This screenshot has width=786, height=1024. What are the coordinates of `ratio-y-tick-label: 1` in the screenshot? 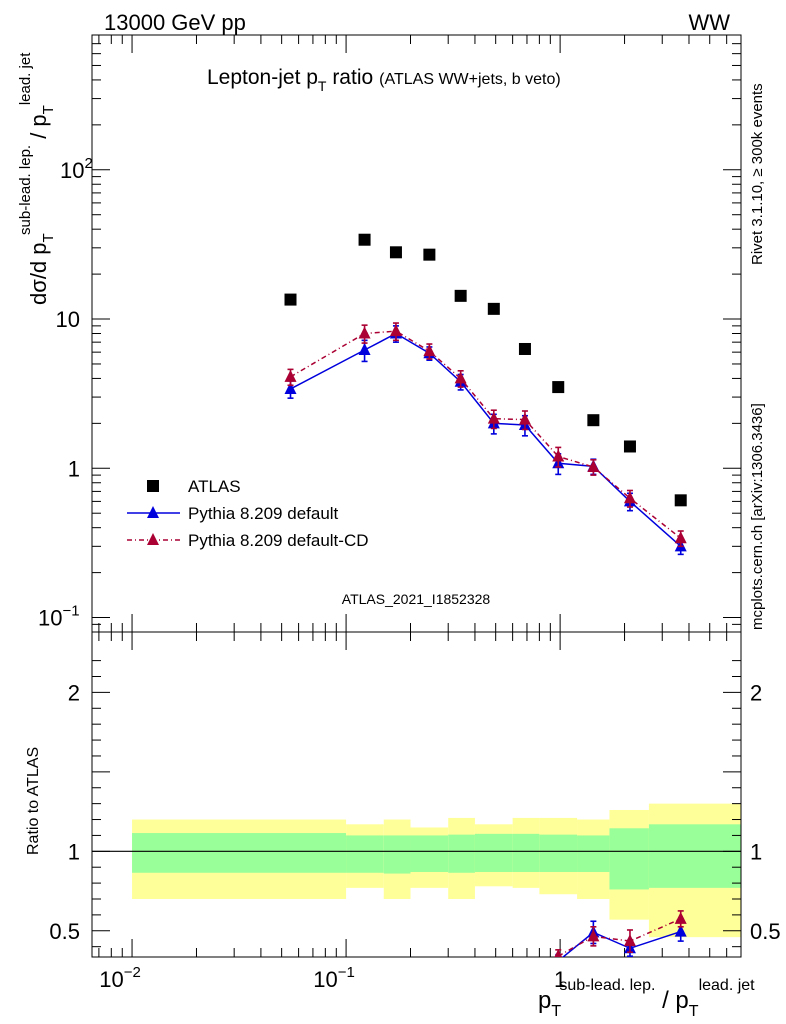 It's located at (74, 851).